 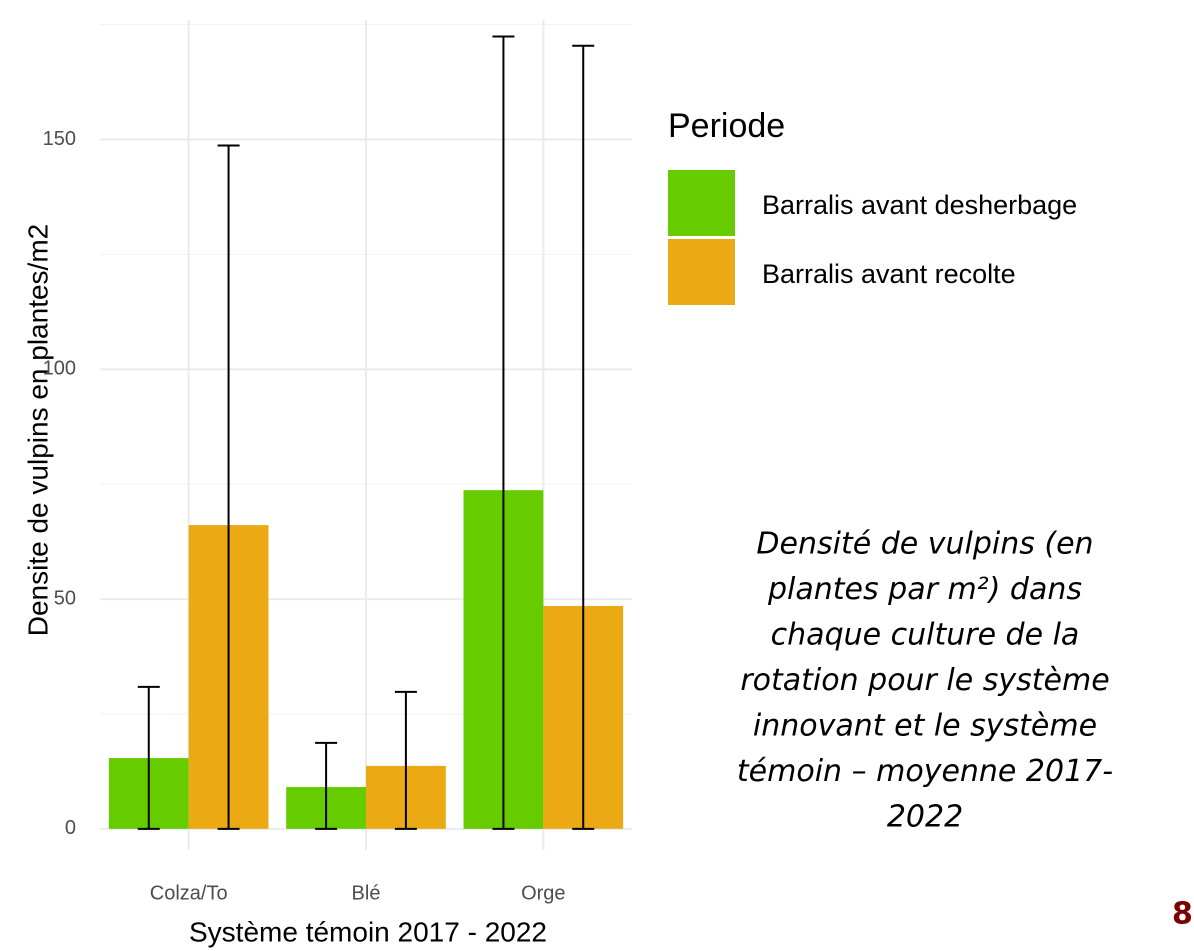 What do you see at coordinates (37, 430) in the screenshot?
I see `y-axis-label: Densite de vulpins en plantes/m2` at bounding box center [37, 430].